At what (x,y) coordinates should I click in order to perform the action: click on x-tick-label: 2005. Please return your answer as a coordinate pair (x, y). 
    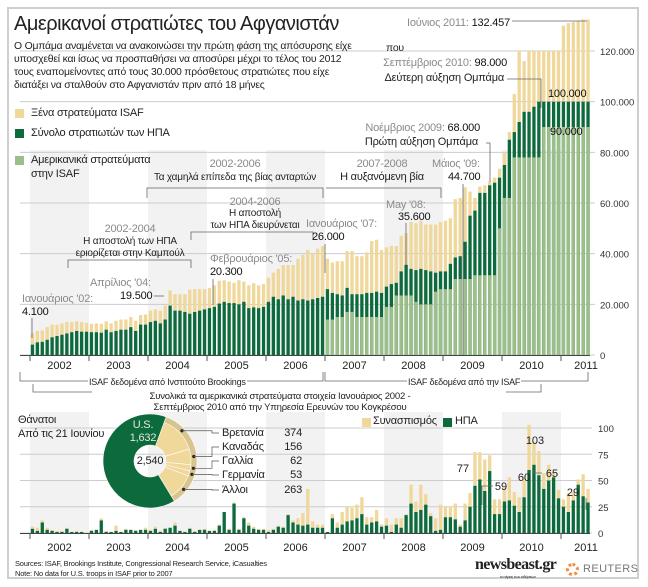
    Looking at the image, I should click on (236, 366).